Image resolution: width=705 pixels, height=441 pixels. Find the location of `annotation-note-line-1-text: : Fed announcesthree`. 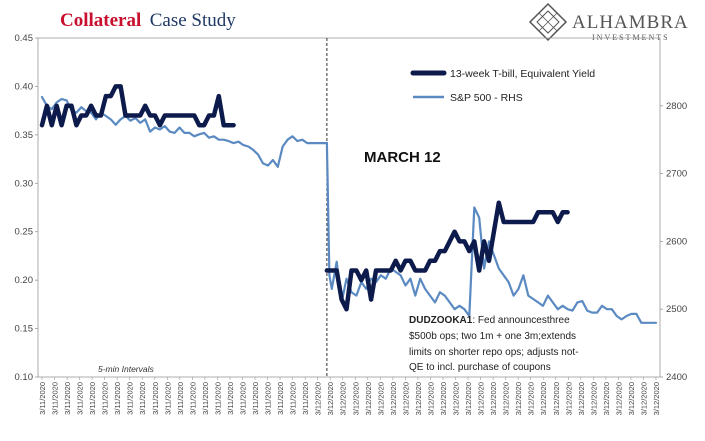

annotation-note-line-1-text: : Fed announcesthree is located at coordinates (521, 320).